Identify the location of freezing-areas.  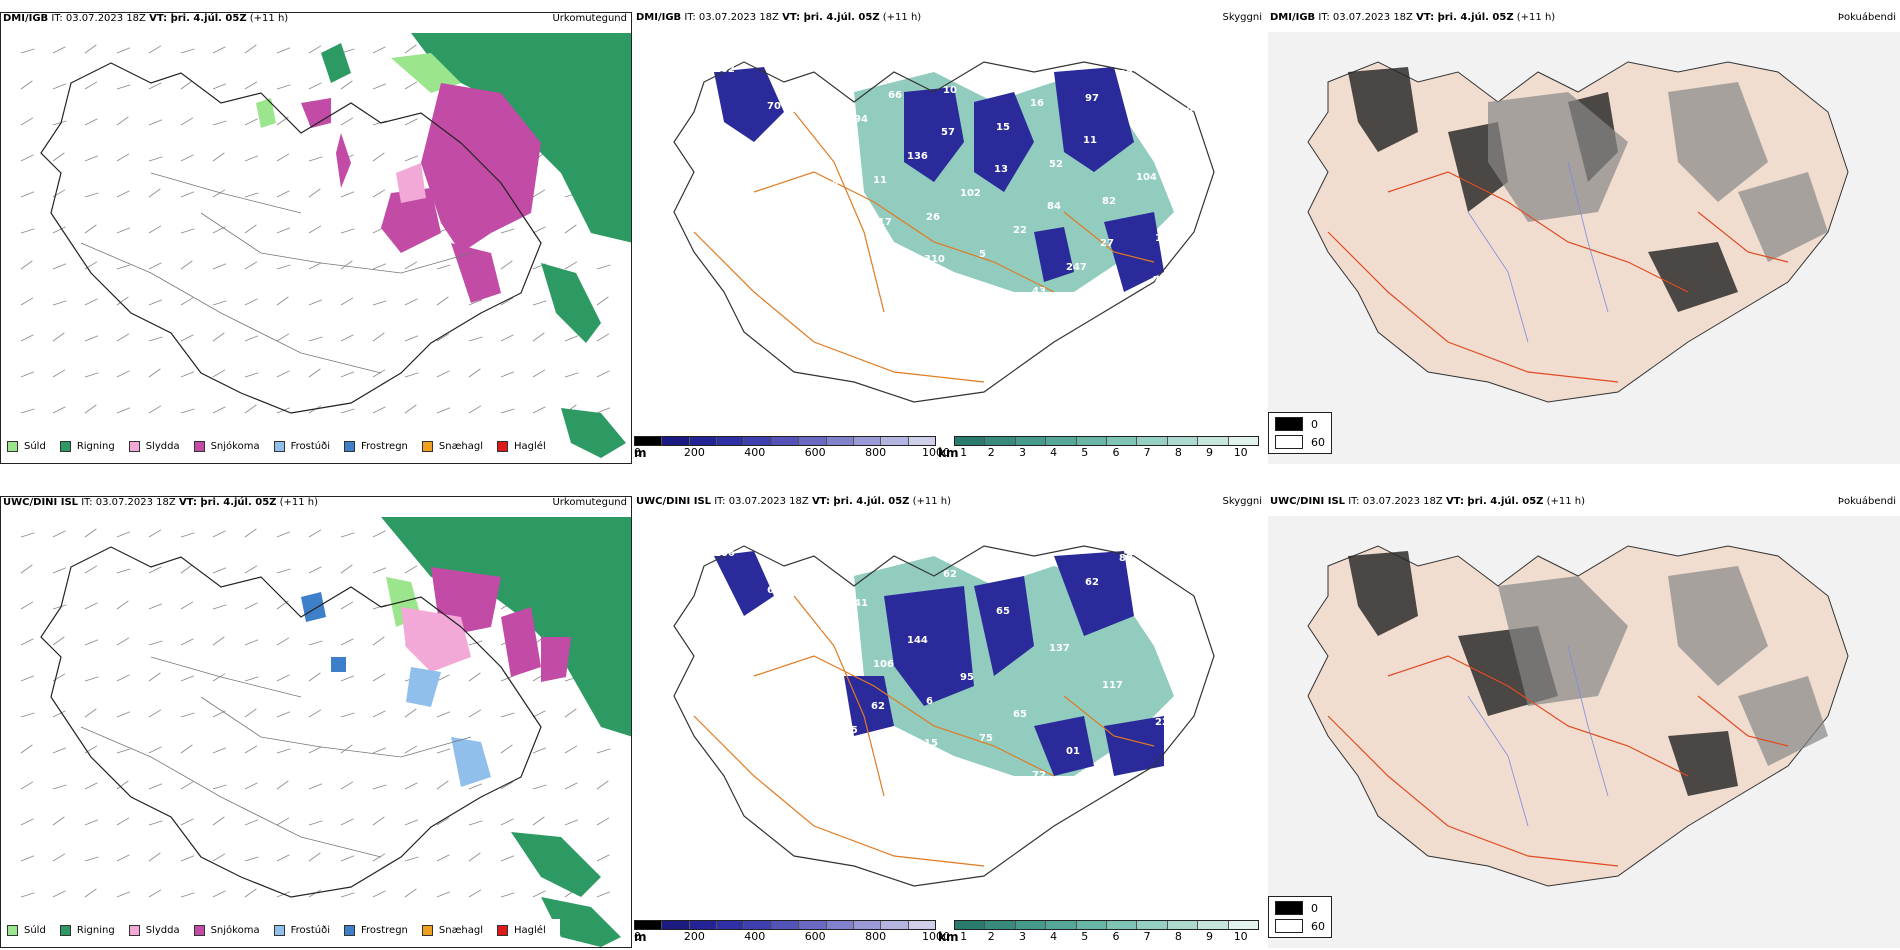
(448, 727).